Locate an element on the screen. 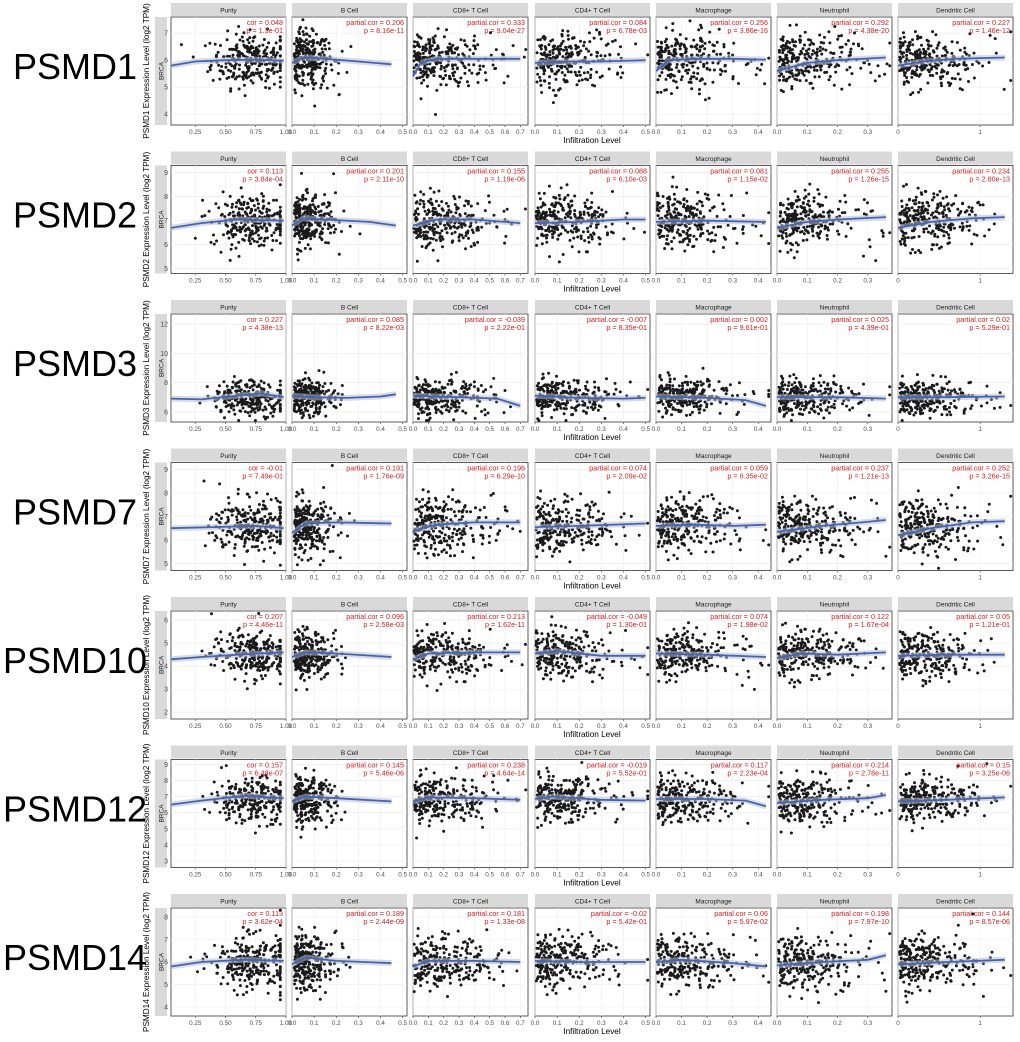 The height and width of the screenshot is (1042, 1020). x-tick-label: 0.75 is located at coordinates (256, 132).